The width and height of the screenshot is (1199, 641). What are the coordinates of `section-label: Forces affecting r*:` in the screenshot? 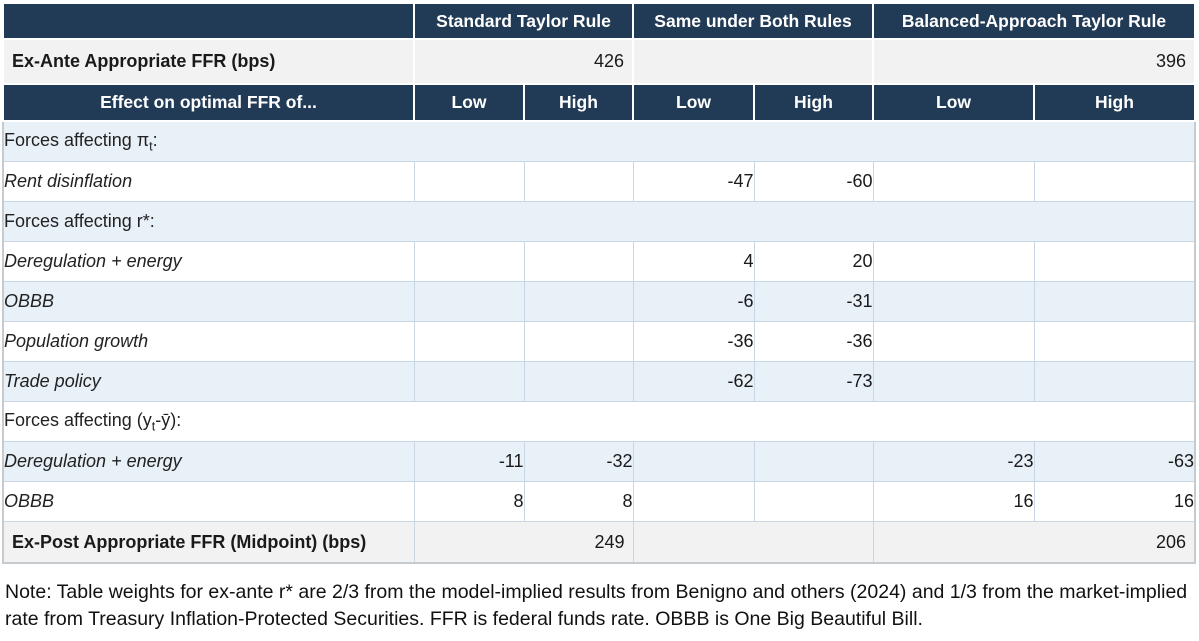 It's located at (599, 221).